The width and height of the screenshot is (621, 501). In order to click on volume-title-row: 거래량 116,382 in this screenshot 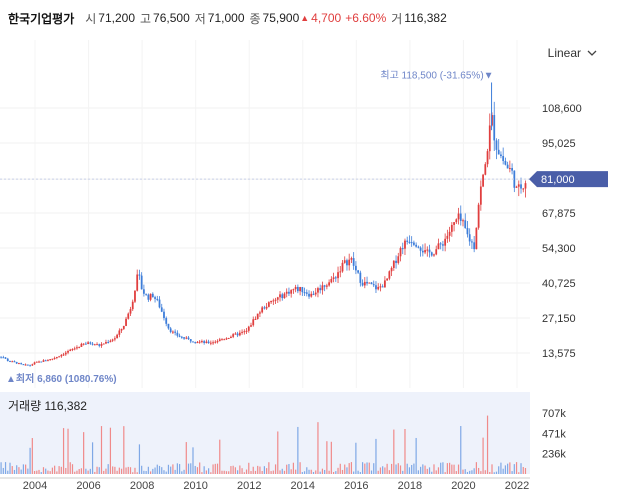, I will do `click(47, 405)`.